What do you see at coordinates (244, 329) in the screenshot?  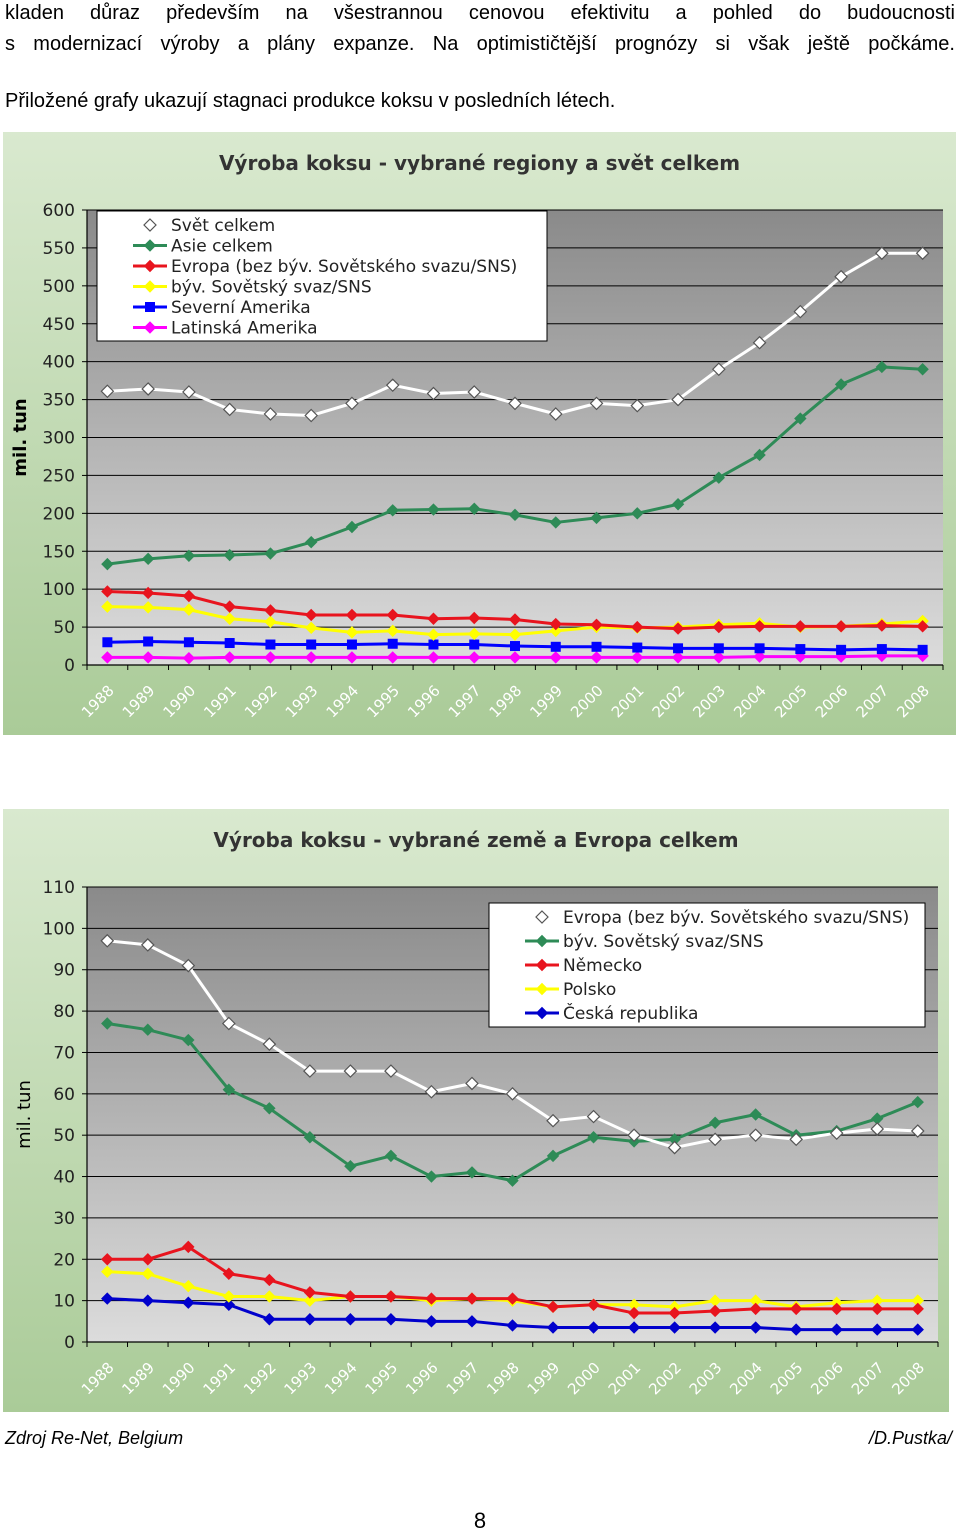 I see `legend-label: Latinská Amerika` at bounding box center [244, 329].